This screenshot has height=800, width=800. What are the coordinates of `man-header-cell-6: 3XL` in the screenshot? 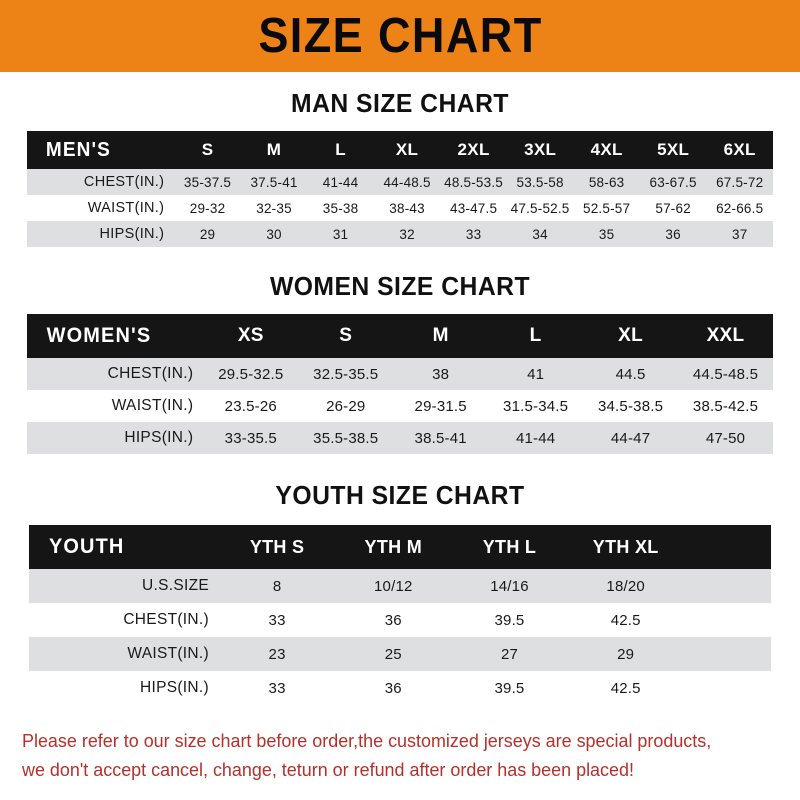 It's located at (540, 149).